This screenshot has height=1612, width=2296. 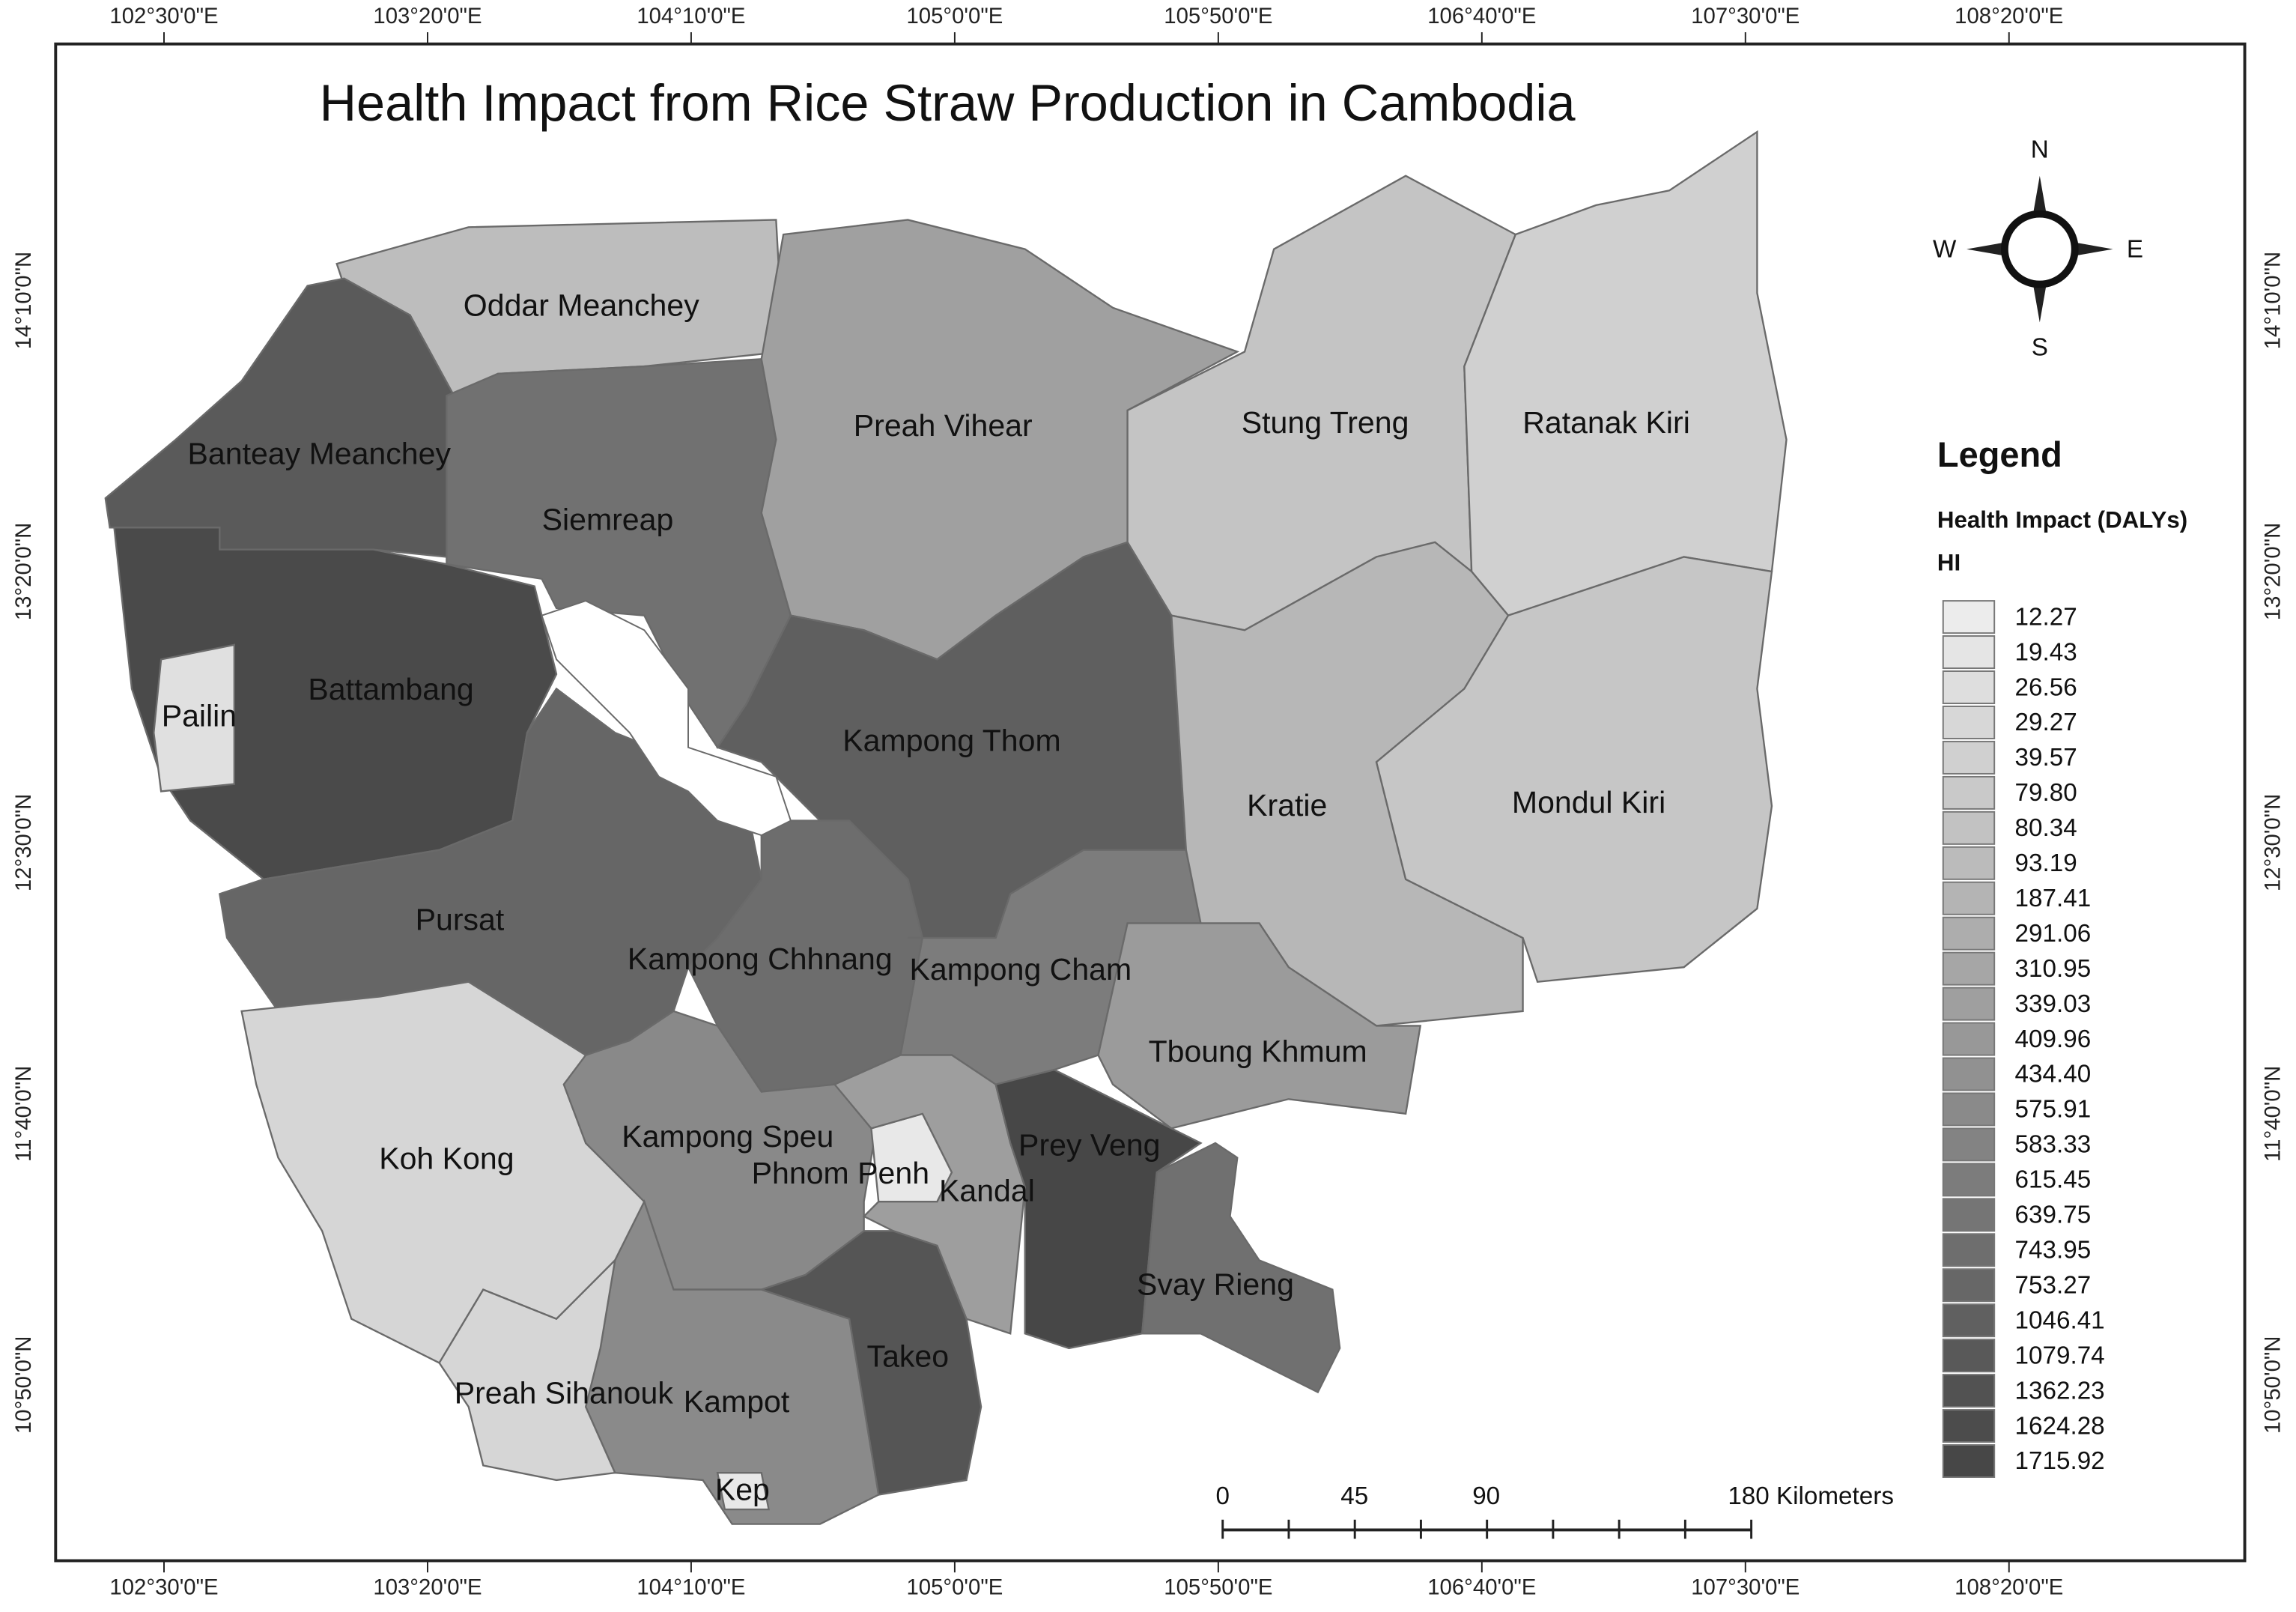 I want to click on legend-label: 639.75, so click(x=2053, y=1215).